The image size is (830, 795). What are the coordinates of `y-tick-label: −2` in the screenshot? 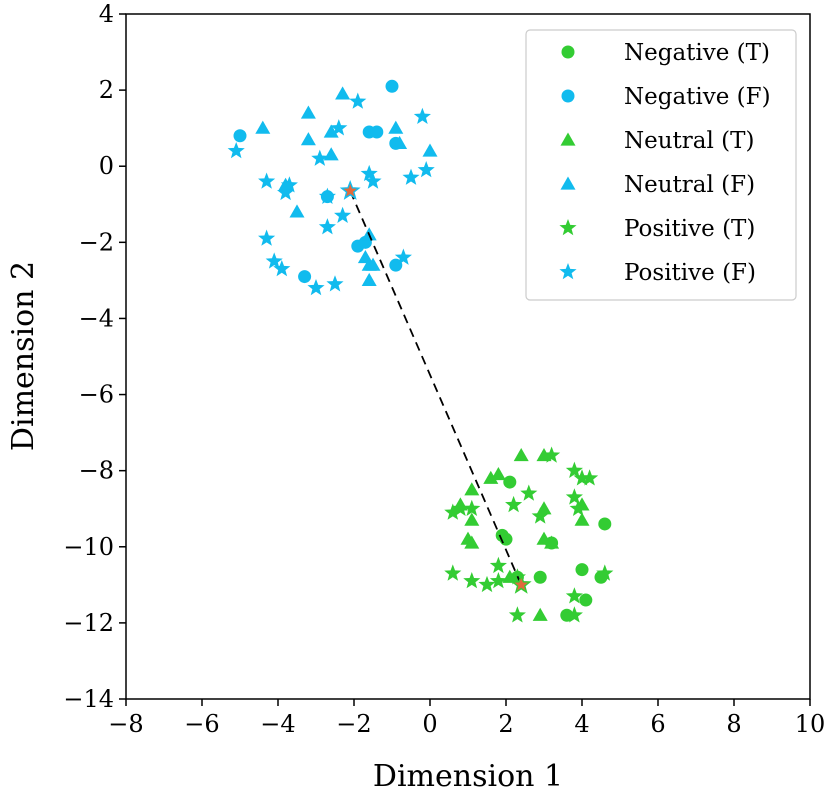 It's located at (96, 242).